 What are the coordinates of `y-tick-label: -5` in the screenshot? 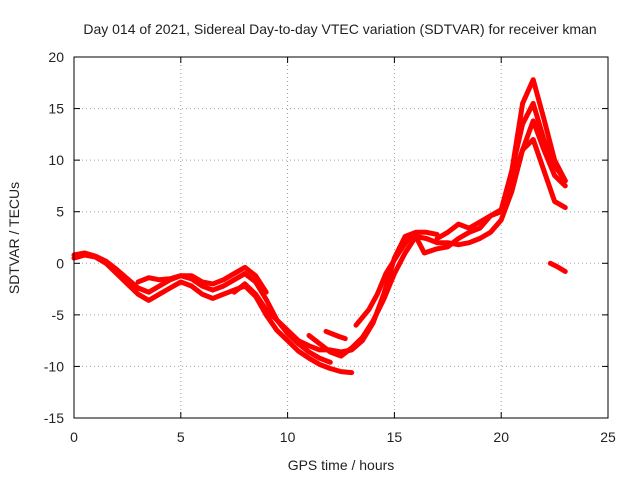 It's located at (58, 315).